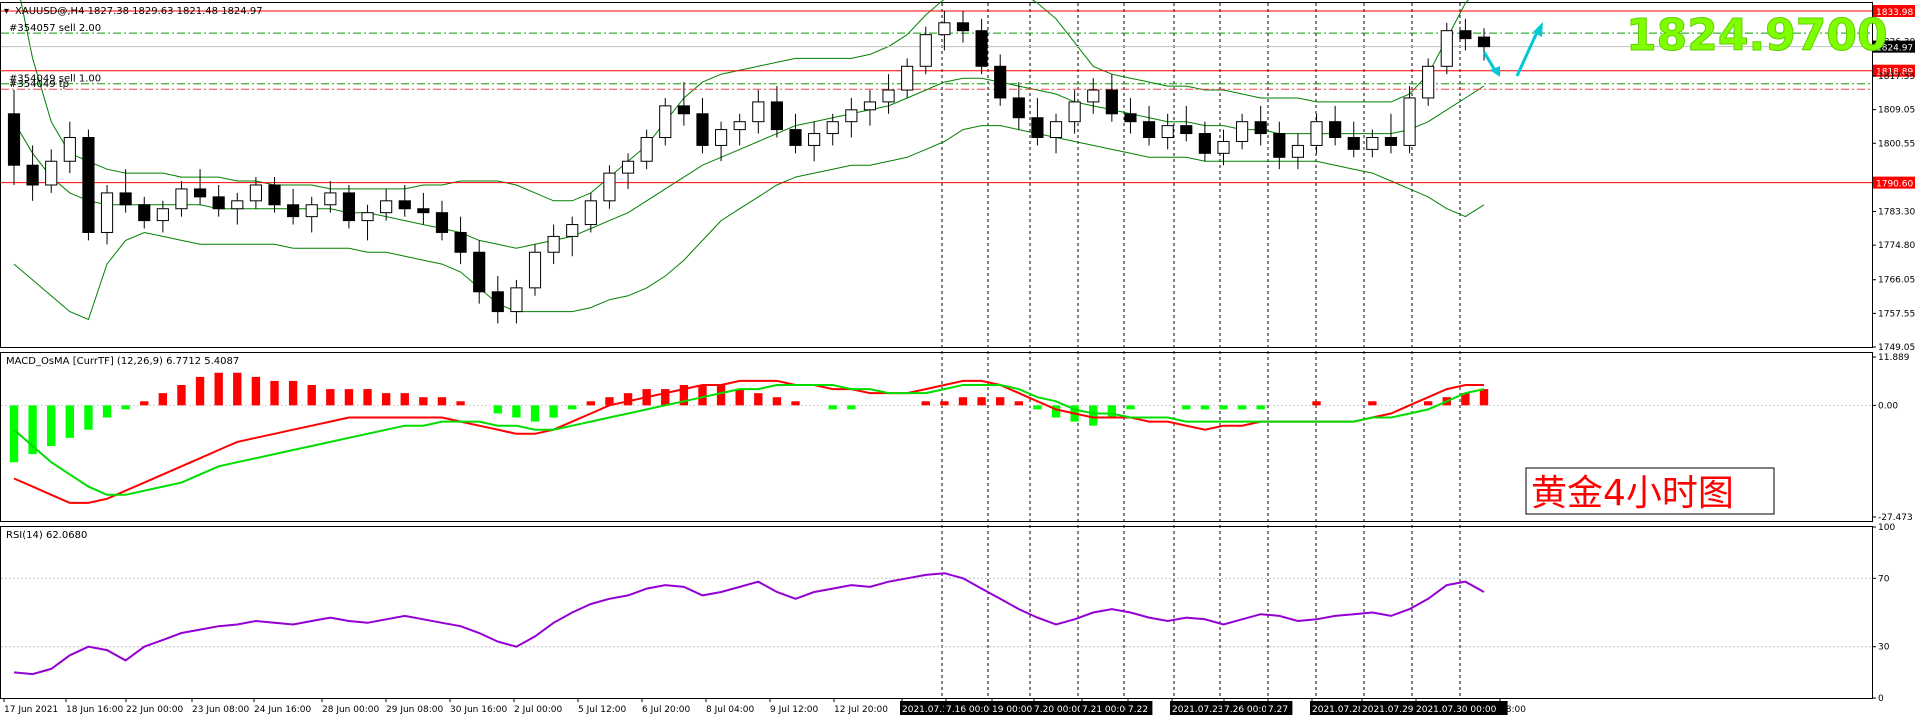 Image resolution: width=1916 pixels, height=724 pixels. I want to click on time-tick-label: 23 Jun 08:00, so click(220, 710).